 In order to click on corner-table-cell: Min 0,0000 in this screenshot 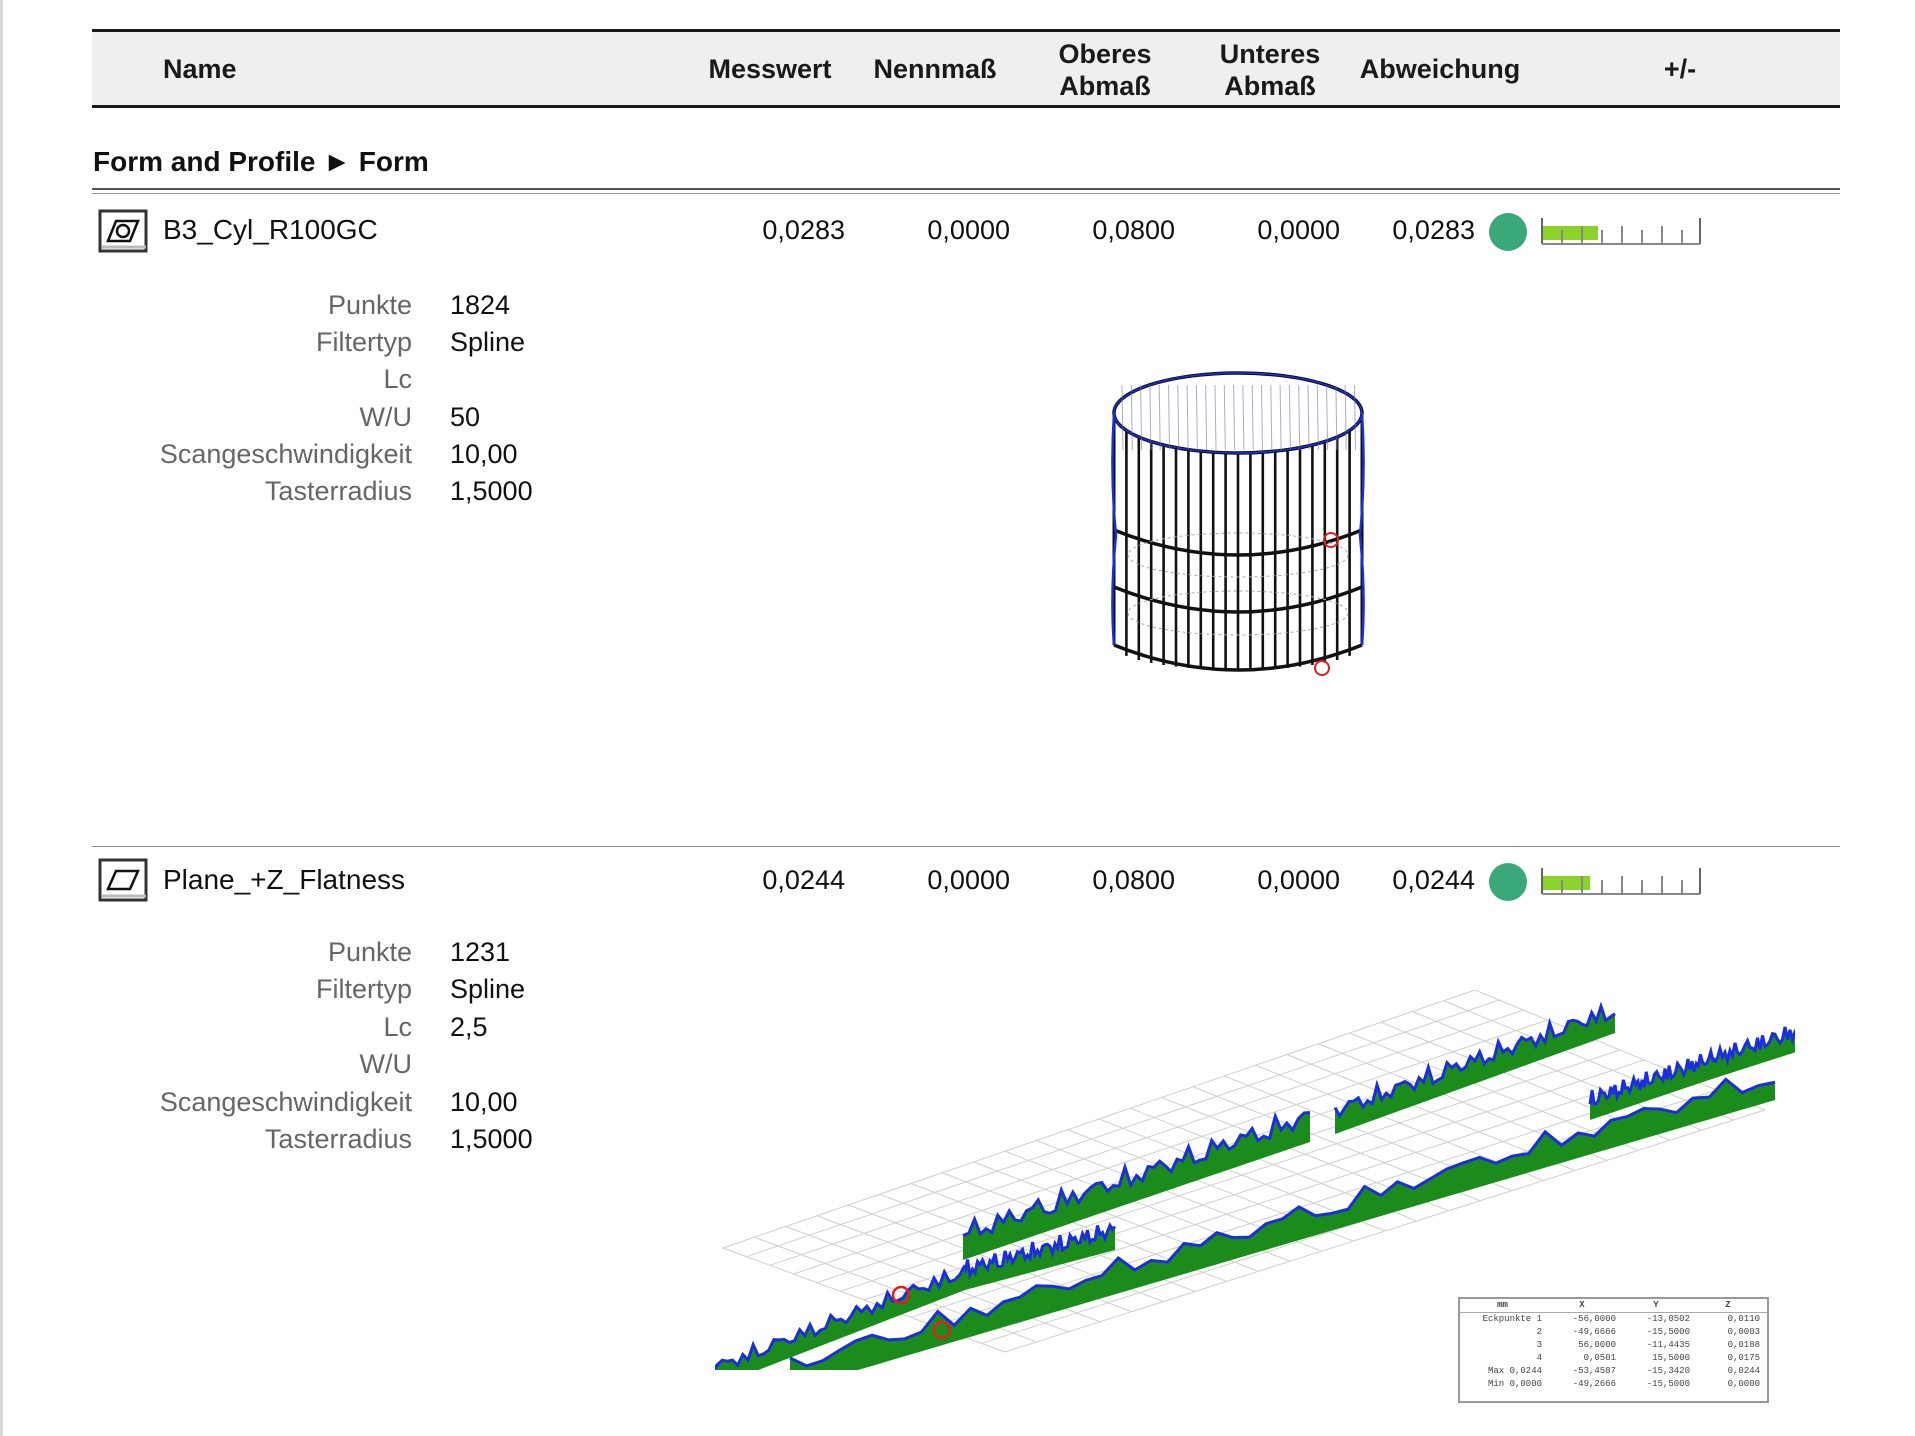, I will do `click(1514, 1384)`.